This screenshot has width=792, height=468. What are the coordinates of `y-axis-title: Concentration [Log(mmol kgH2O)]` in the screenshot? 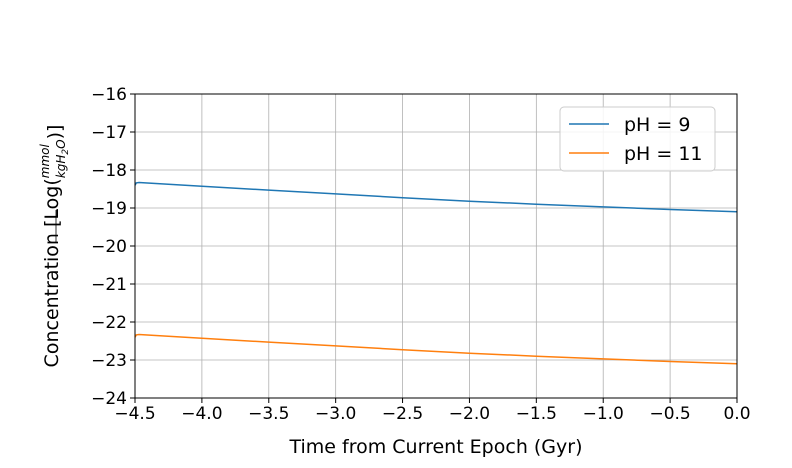 It's located at (54, 246).